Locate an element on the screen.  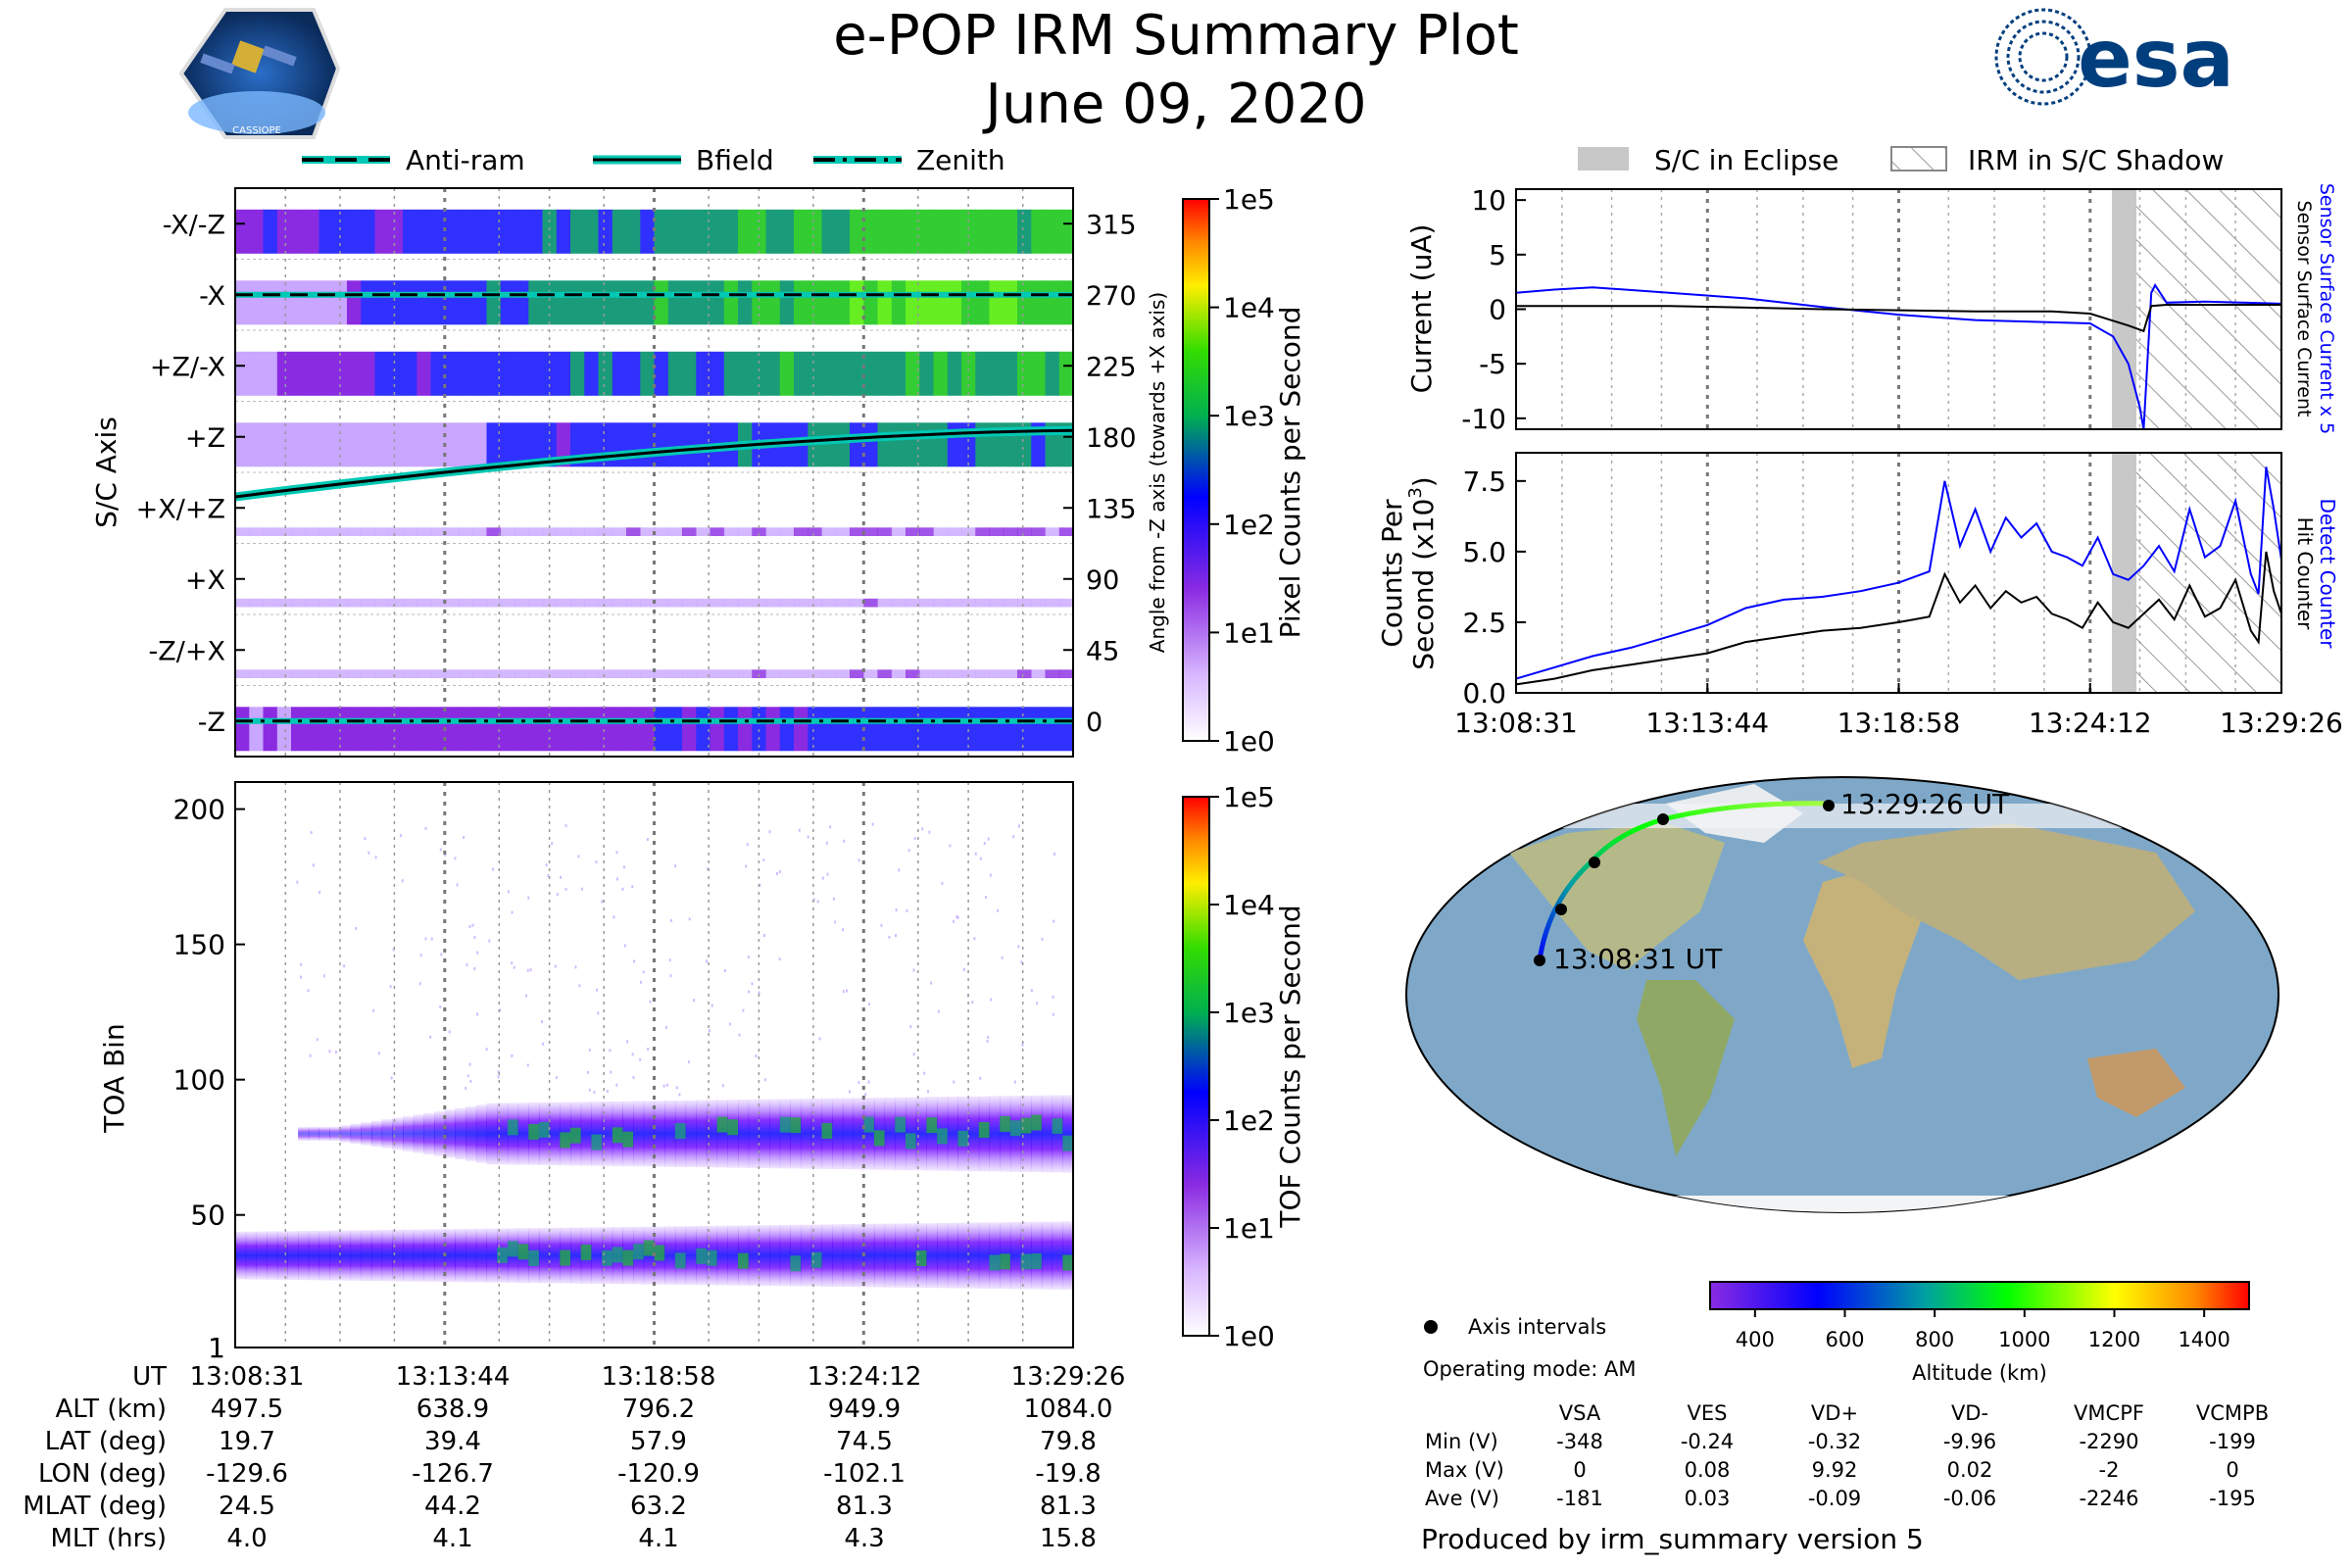
cell: -9.96 is located at coordinates (1969, 1441).